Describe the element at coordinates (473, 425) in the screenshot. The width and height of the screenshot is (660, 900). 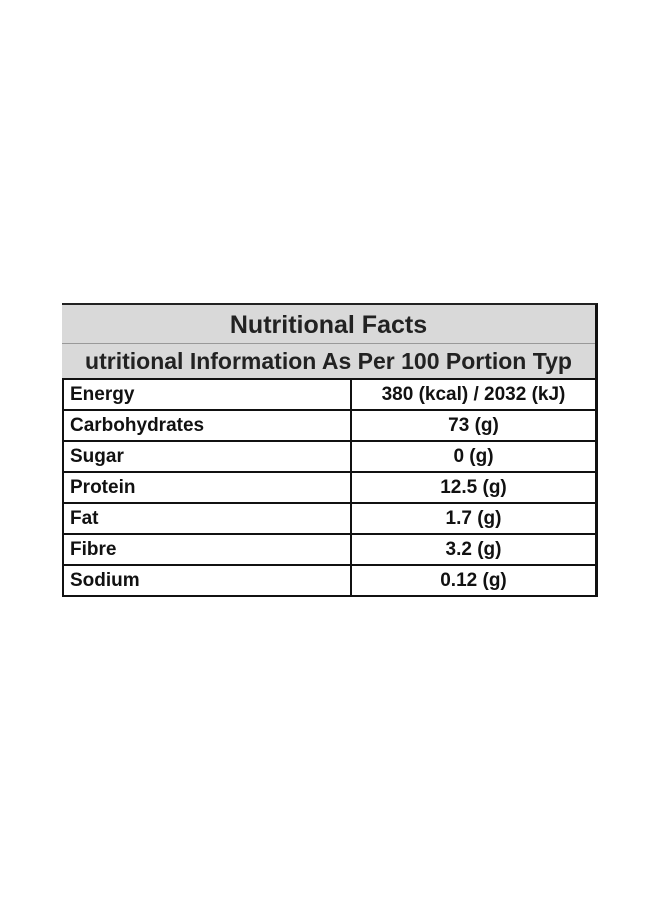
I see `nutrient-value: 73 (g)` at that location.